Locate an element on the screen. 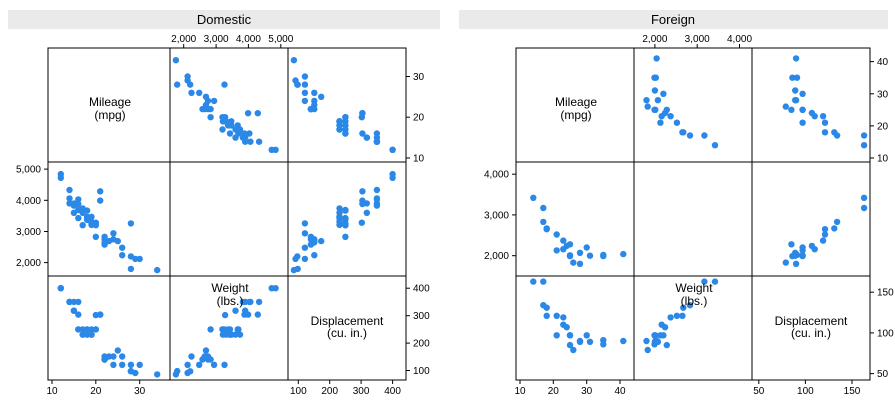  domestic-point-36-r2c1 is located at coordinates (199, 364).